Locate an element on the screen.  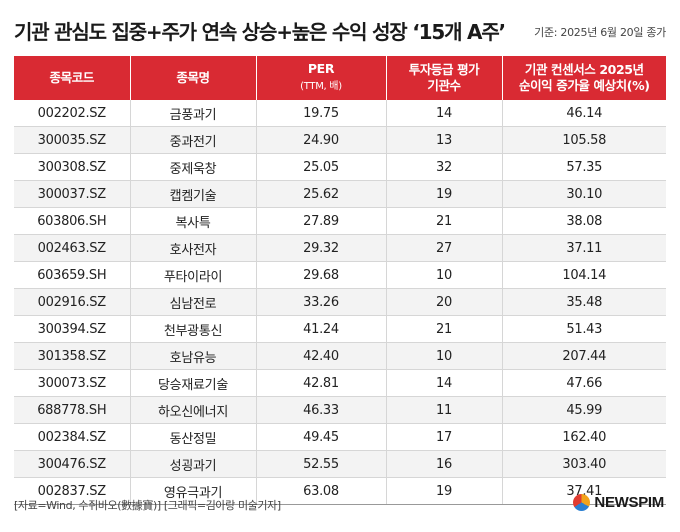
newspim-logo-icon is located at coordinates (582, 502).